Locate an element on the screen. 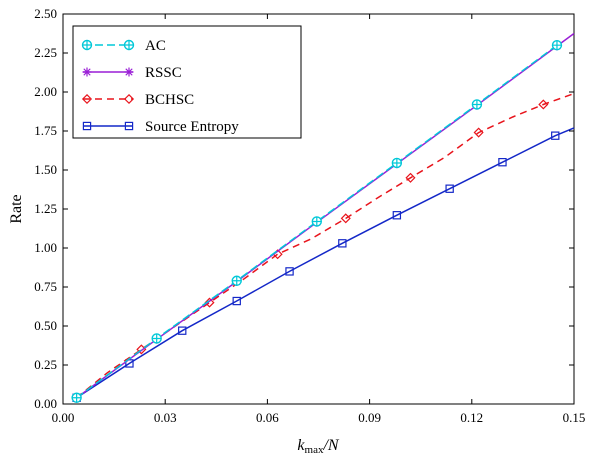  y-tick-label: 1.50 is located at coordinates (45, 169).